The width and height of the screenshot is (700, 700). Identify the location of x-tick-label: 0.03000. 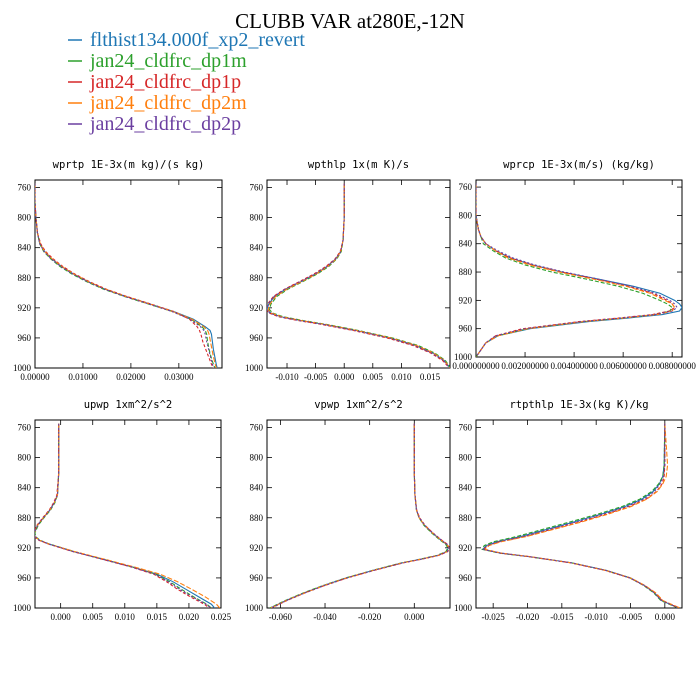
(179, 377).